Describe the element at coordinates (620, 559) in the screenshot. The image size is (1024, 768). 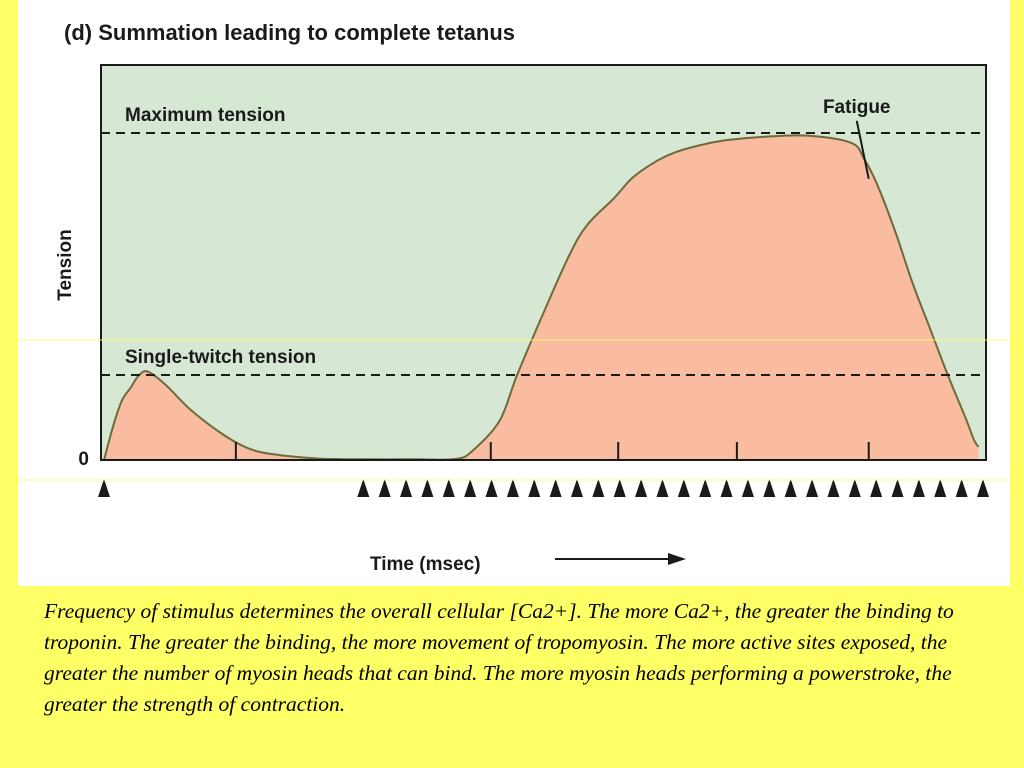
I see `time-arrow` at that location.